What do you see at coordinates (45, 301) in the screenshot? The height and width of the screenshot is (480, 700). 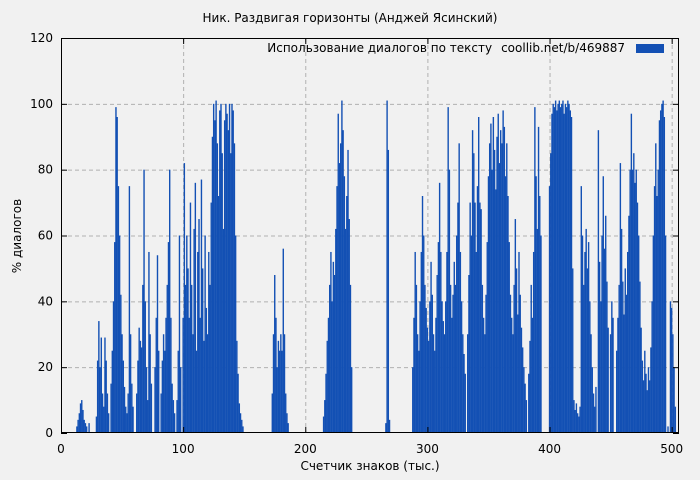 I see `y-tick-label: 40` at bounding box center [45, 301].